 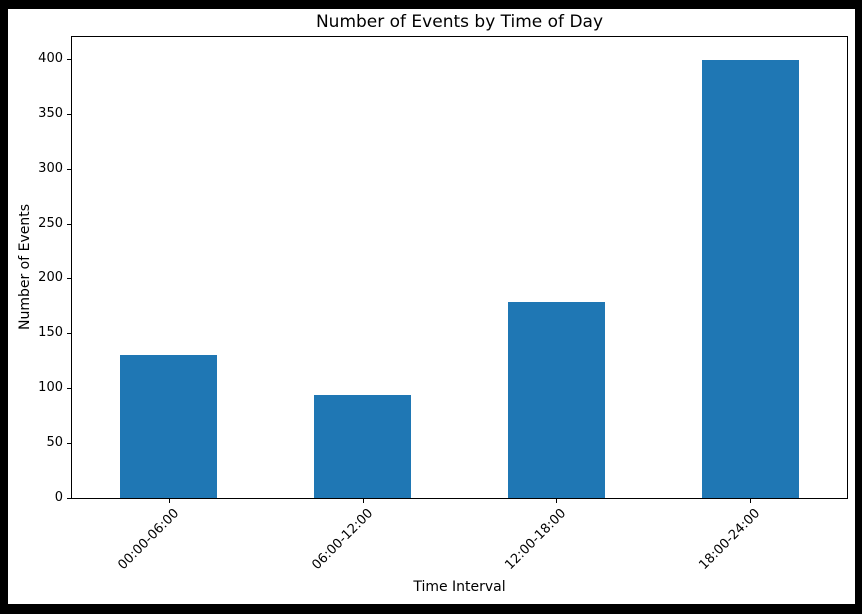 I want to click on bar-06:00-12:00, so click(x=362, y=446).